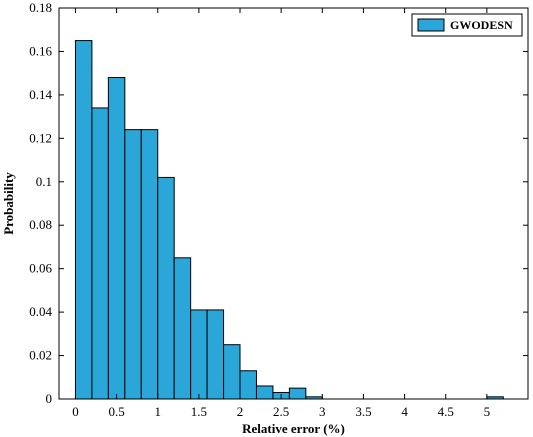 The image size is (533, 437). Describe the element at coordinates (8, 203) in the screenshot. I see `y-axis-label: Probability` at that location.